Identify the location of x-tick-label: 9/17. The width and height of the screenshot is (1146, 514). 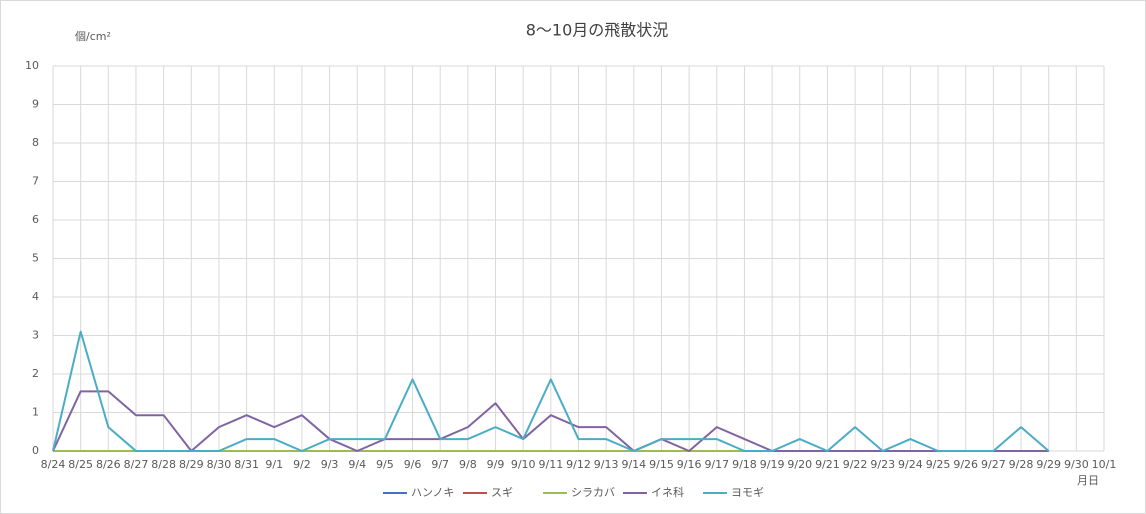
(716, 464).